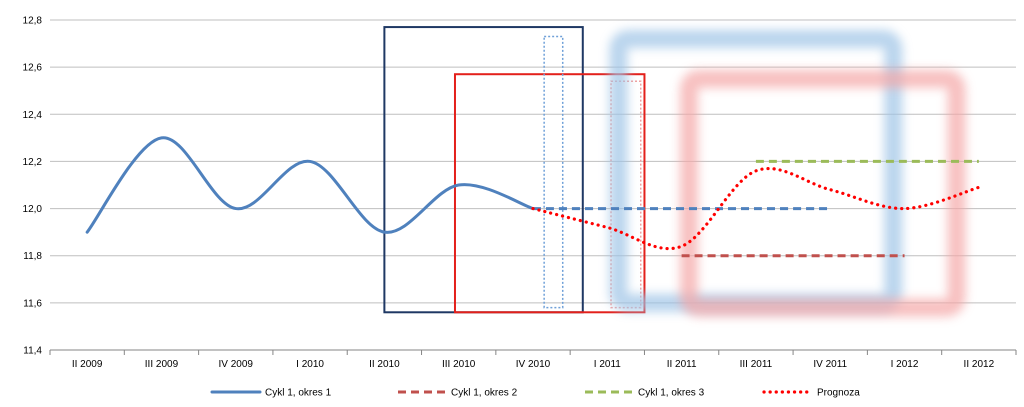 The image size is (1024, 407). Describe the element at coordinates (533, 364) in the screenshot. I see `x-tick-label: IV 2010` at that location.